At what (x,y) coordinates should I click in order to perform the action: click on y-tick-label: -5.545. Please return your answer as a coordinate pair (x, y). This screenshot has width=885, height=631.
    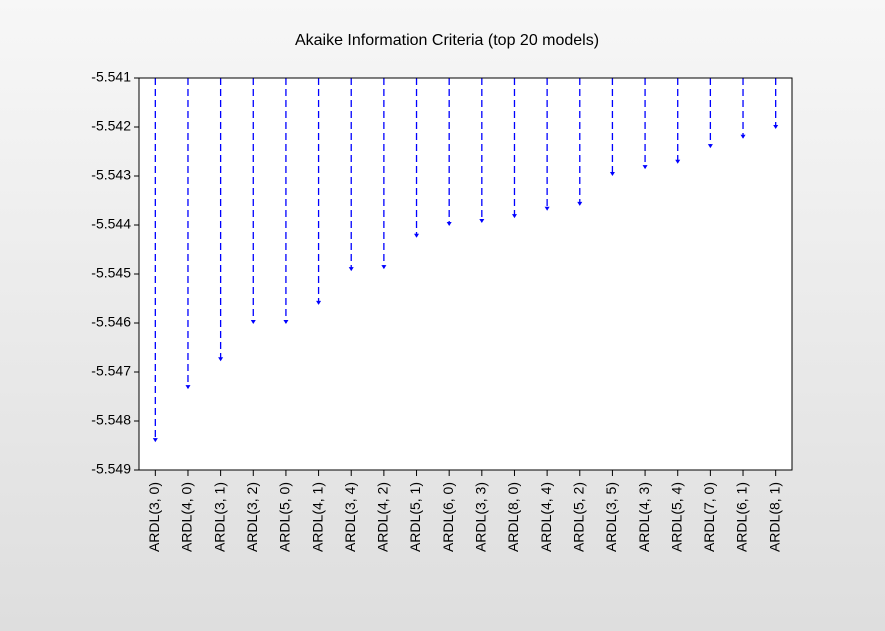
    Looking at the image, I should click on (111, 273).